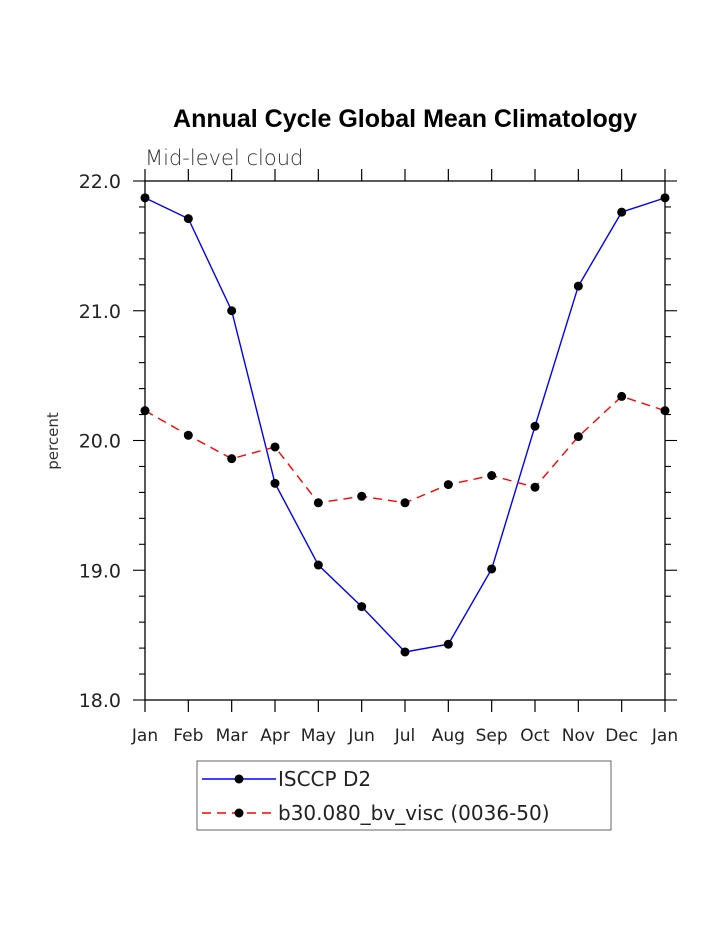 The image size is (723, 935). What do you see at coordinates (535, 736) in the screenshot?
I see `x-tick-label: Oct` at bounding box center [535, 736].